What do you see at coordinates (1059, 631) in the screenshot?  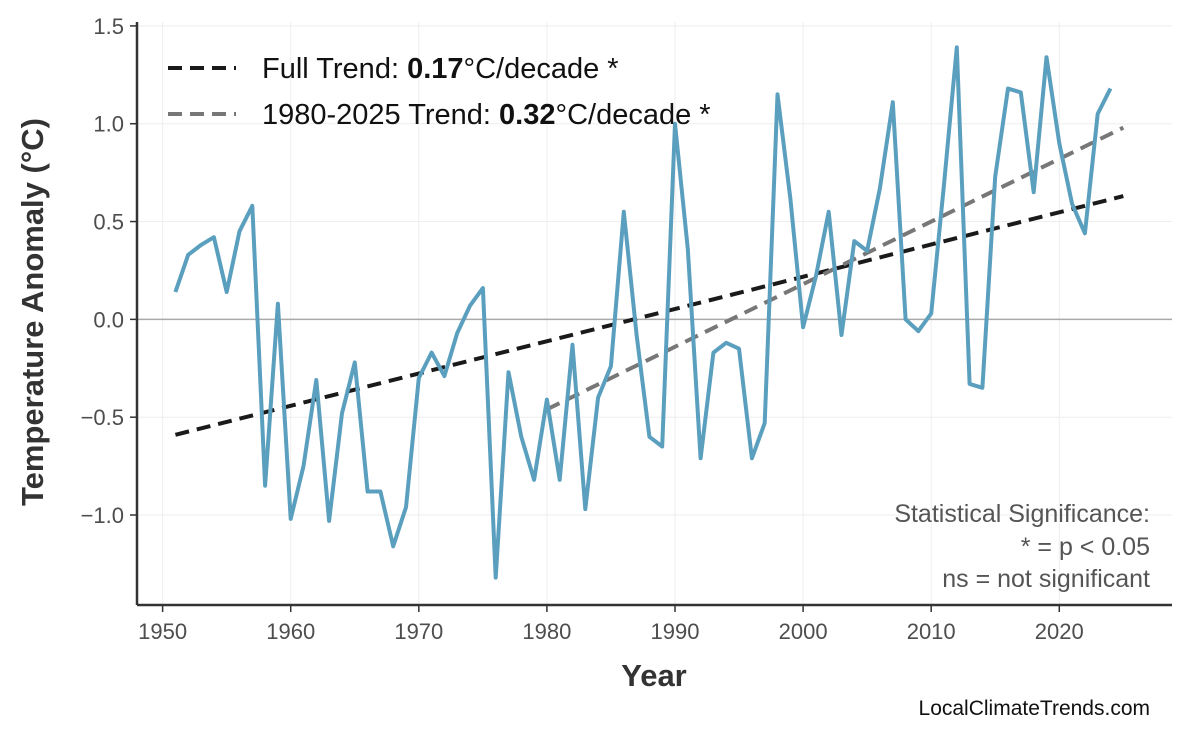 I see `x-tick-label: 2020` at bounding box center [1059, 631].